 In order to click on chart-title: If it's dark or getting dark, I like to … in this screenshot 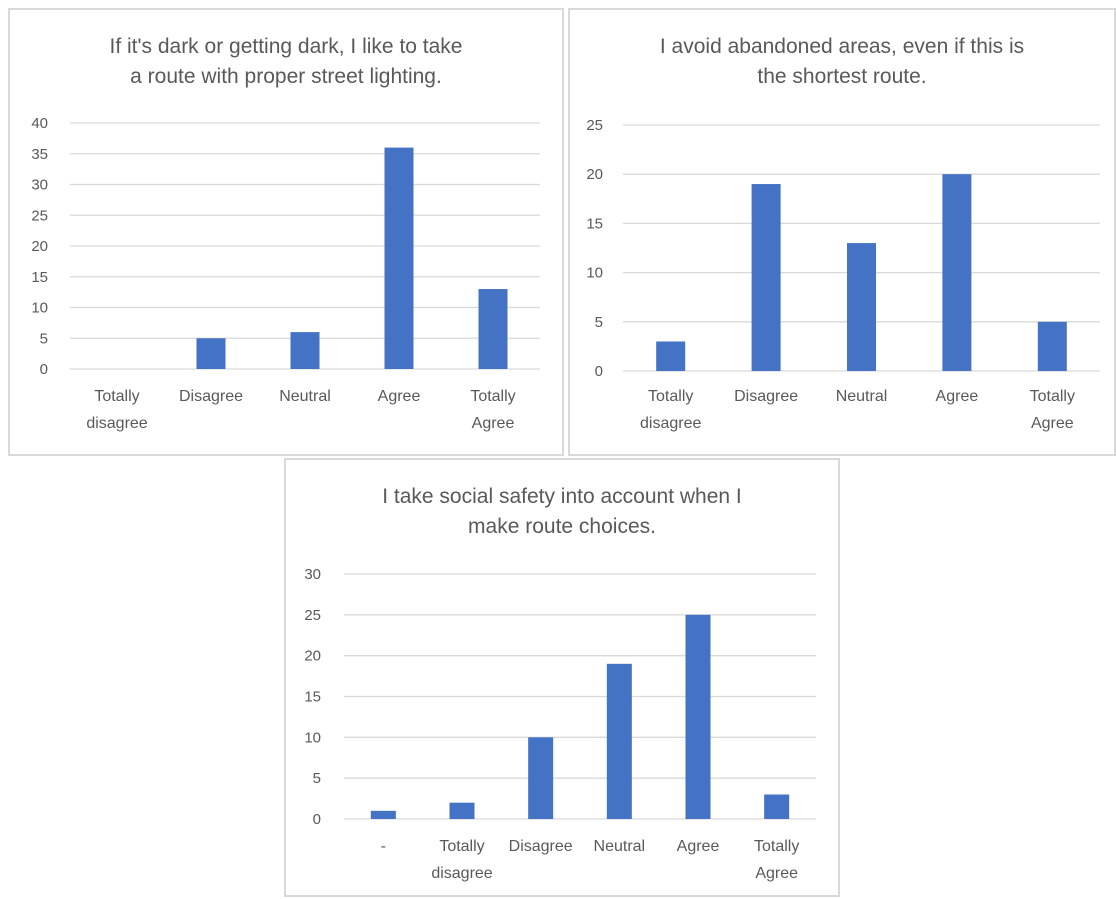, I will do `click(286, 62)`.